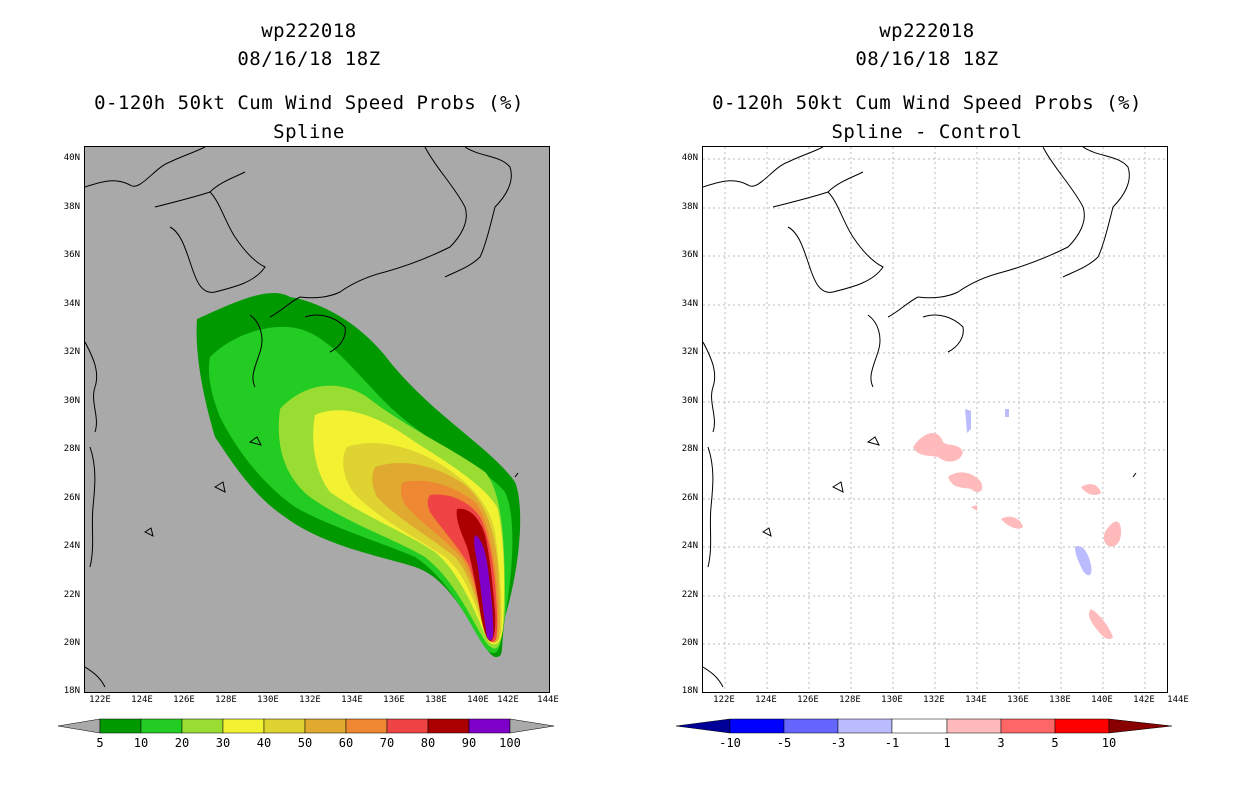 This screenshot has height=800, width=1236. Describe the element at coordinates (689, 595) in the screenshot. I see `right-lat-label-22: 22N` at that location.